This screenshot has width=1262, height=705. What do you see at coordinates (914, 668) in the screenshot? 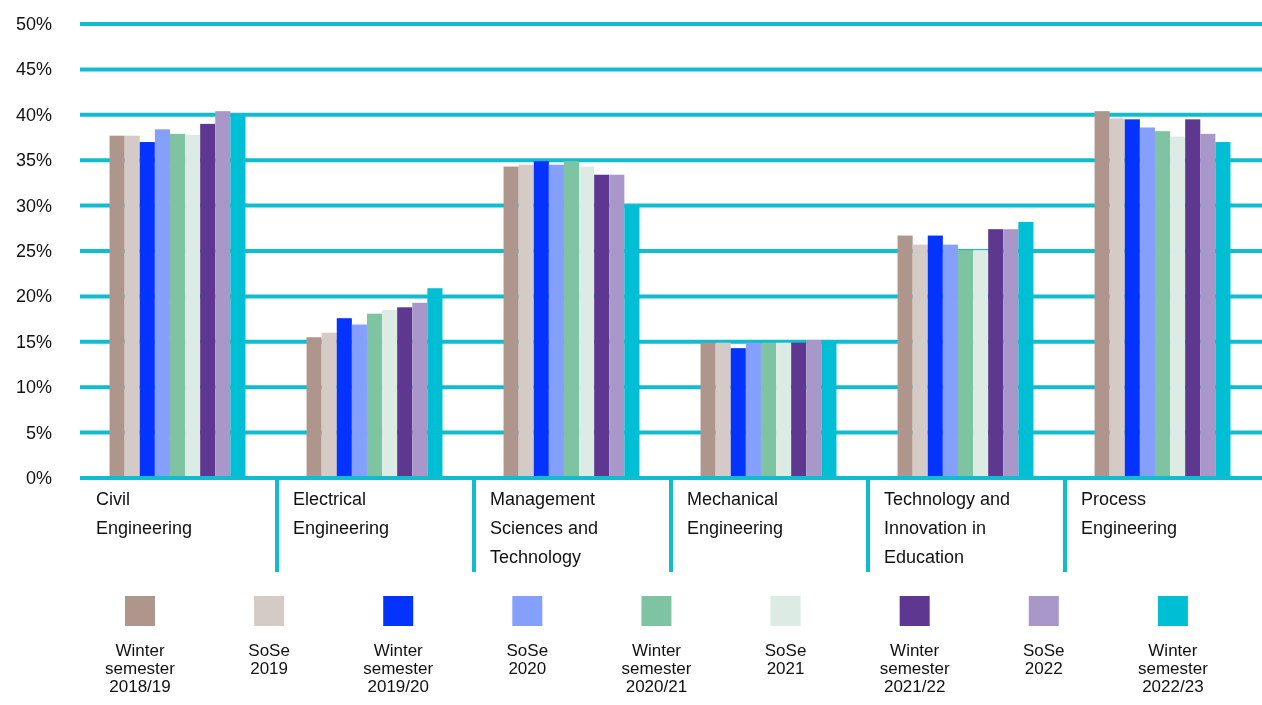
I see `legend-label: Winter semester 2021/22` at bounding box center [914, 668].